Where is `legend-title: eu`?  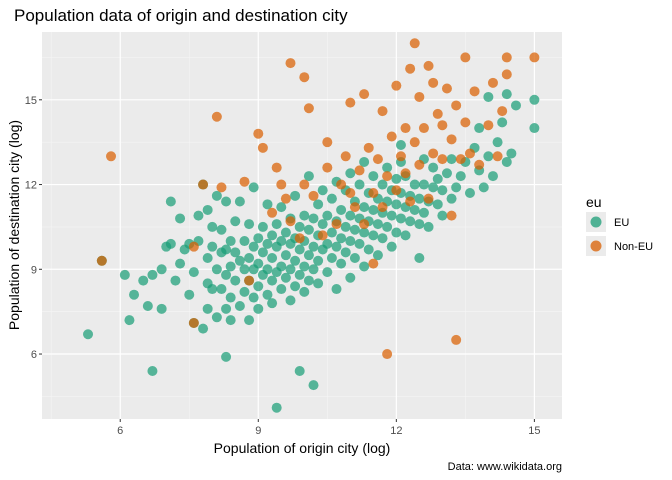 legend-title: eu is located at coordinates (594, 202).